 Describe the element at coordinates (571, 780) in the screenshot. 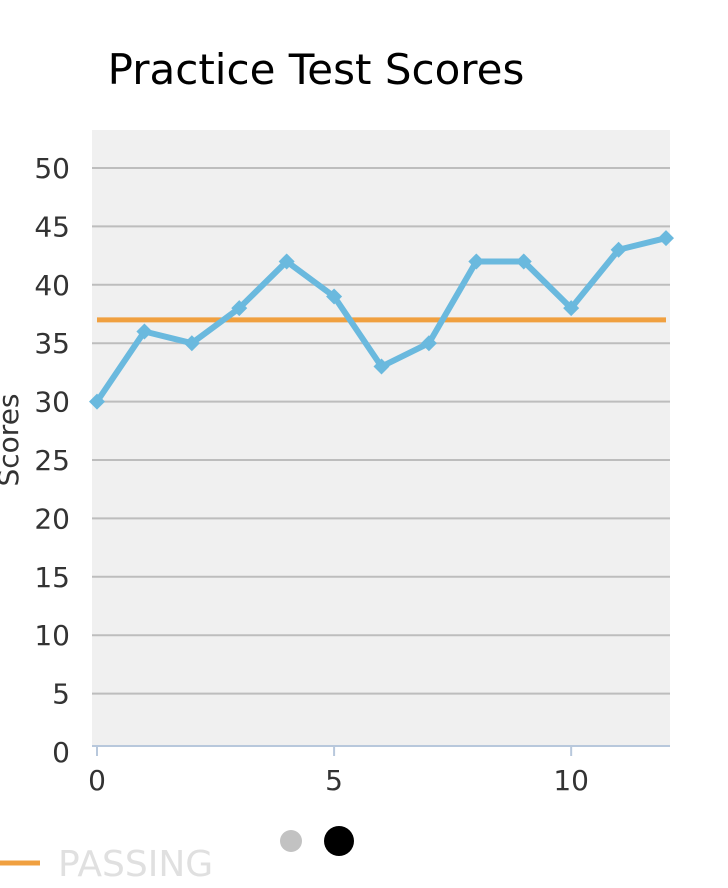

I see `x-tick-10: 10` at that location.